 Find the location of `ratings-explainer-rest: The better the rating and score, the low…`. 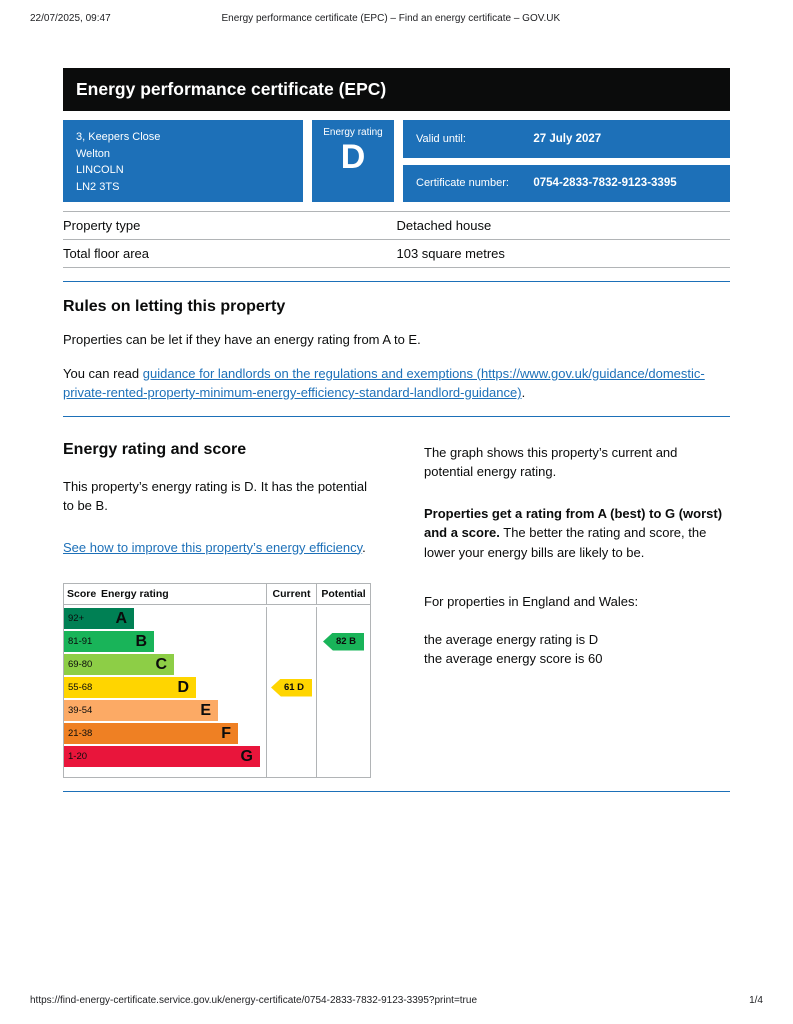

ratings-explainer-rest: The better the rating and score, the low… is located at coordinates (565, 542).